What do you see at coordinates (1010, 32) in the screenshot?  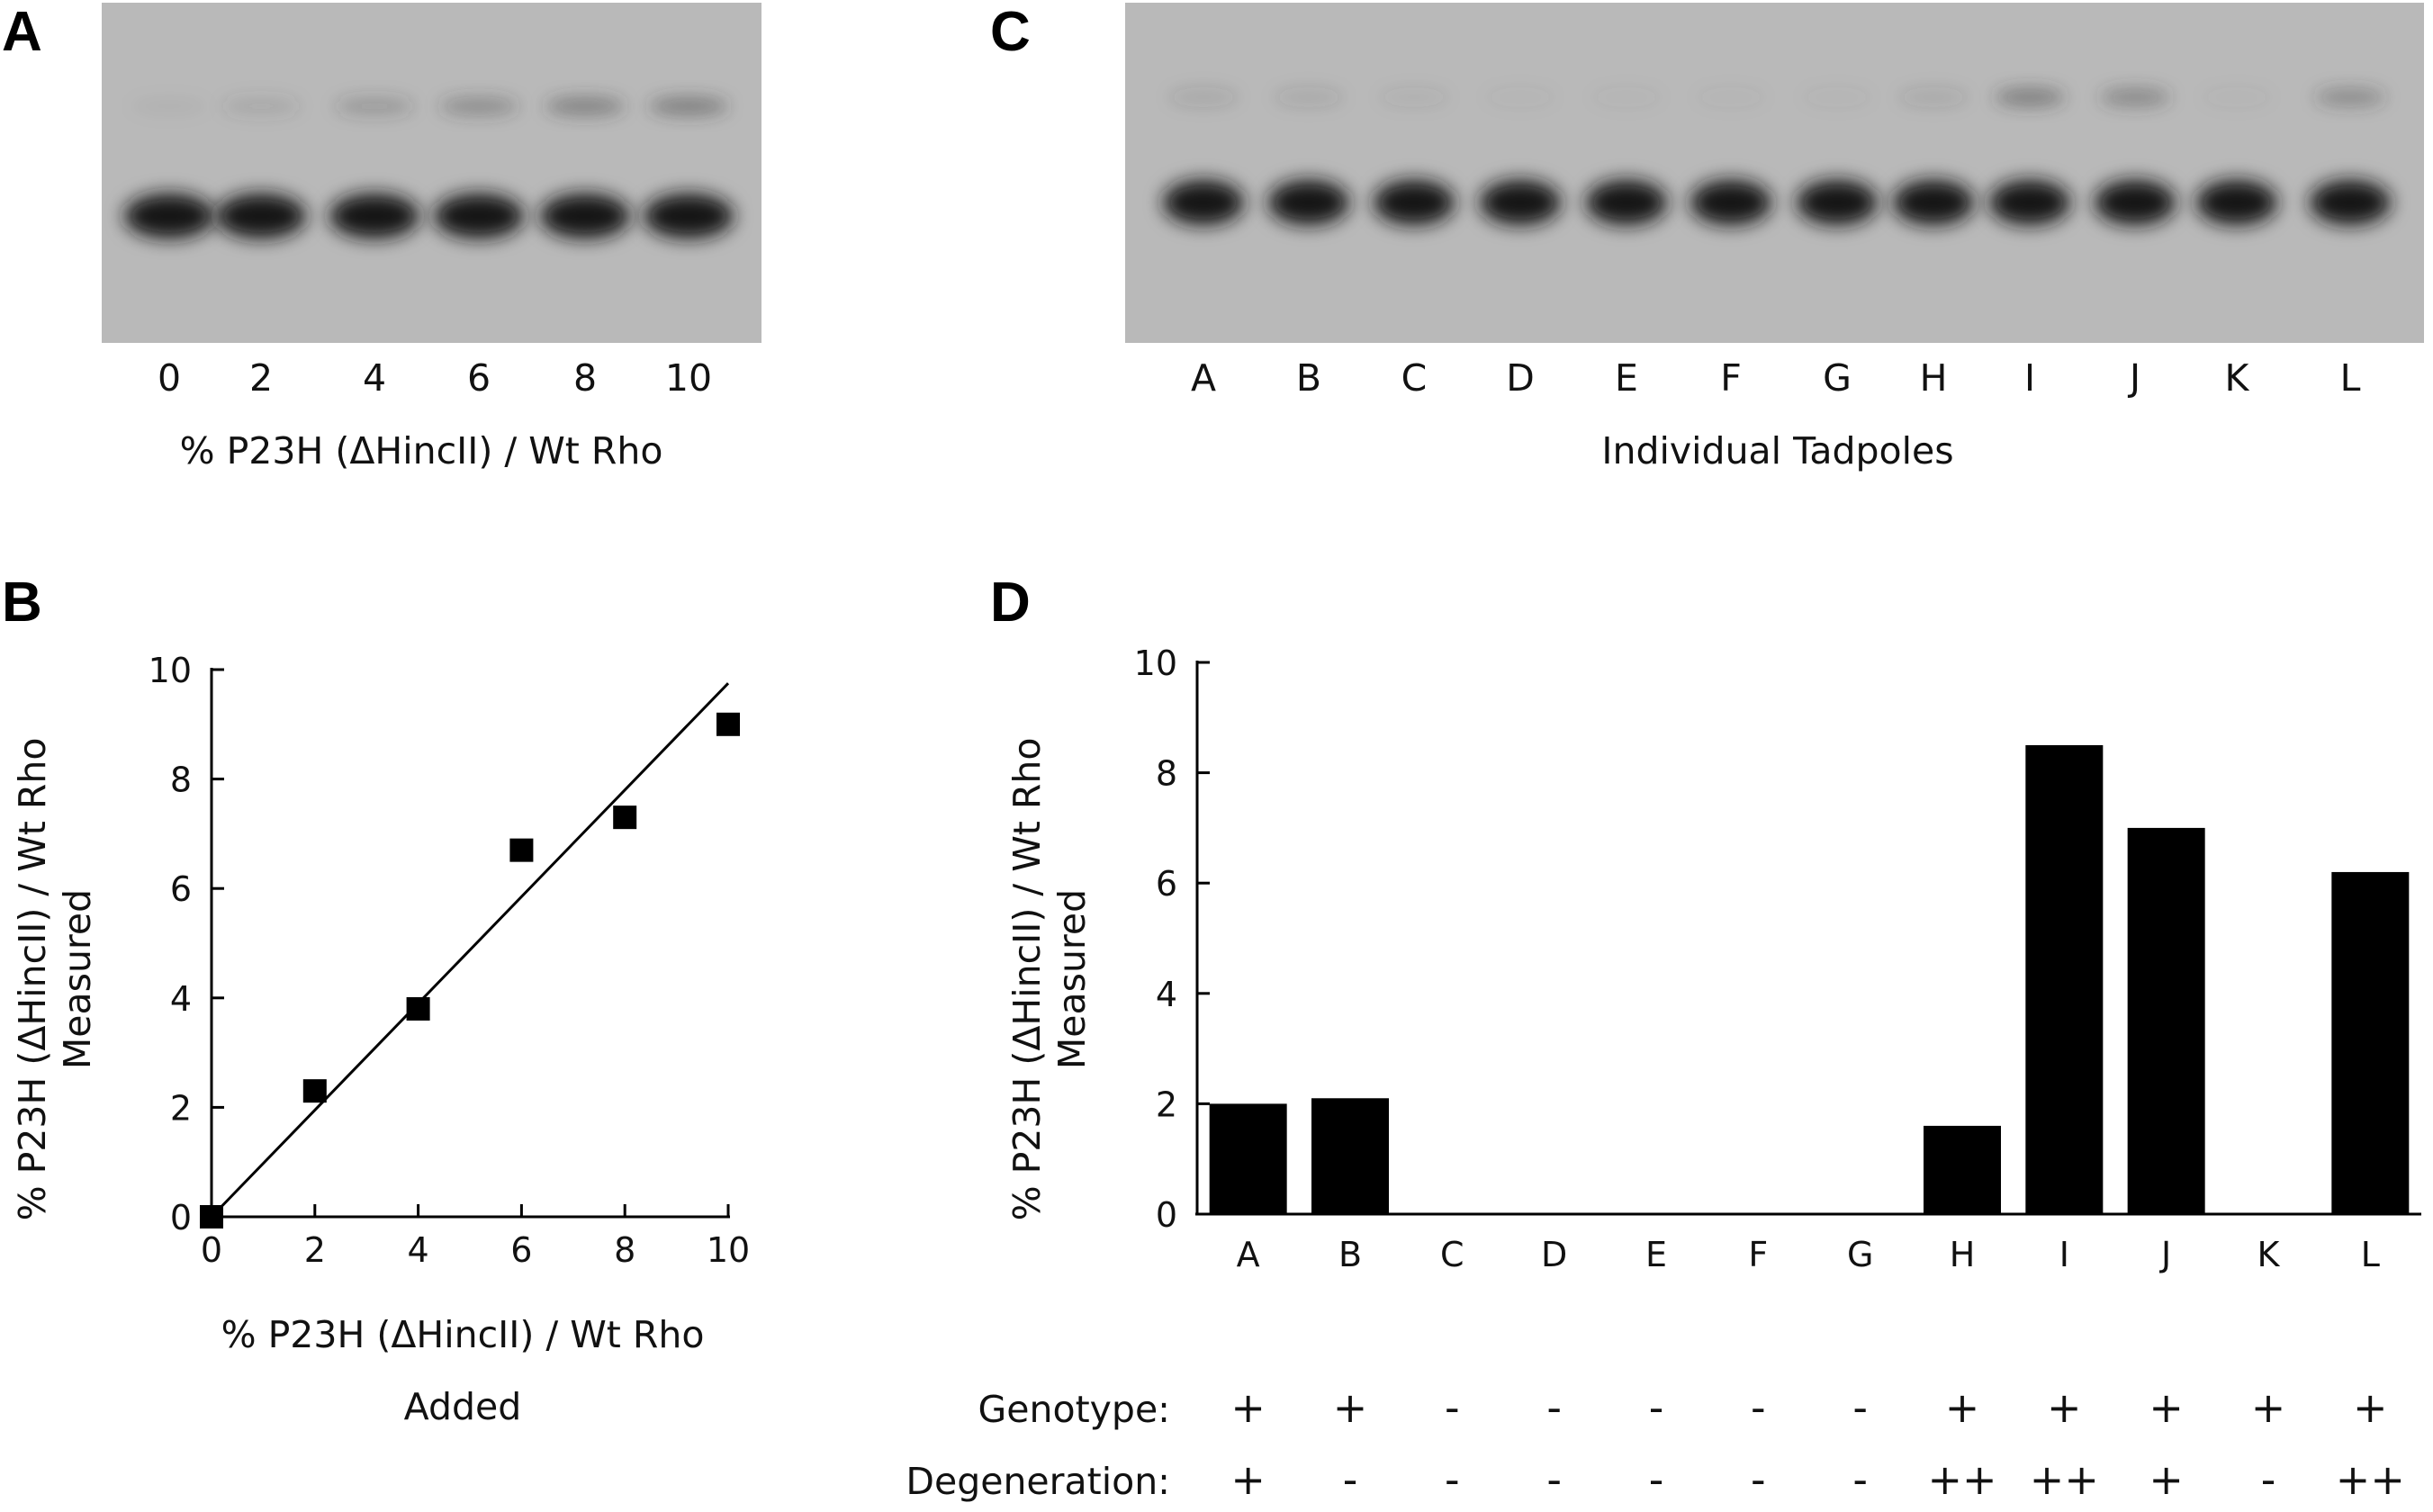 I see `panel-c-letter: C` at bounding box center [1010, 32].